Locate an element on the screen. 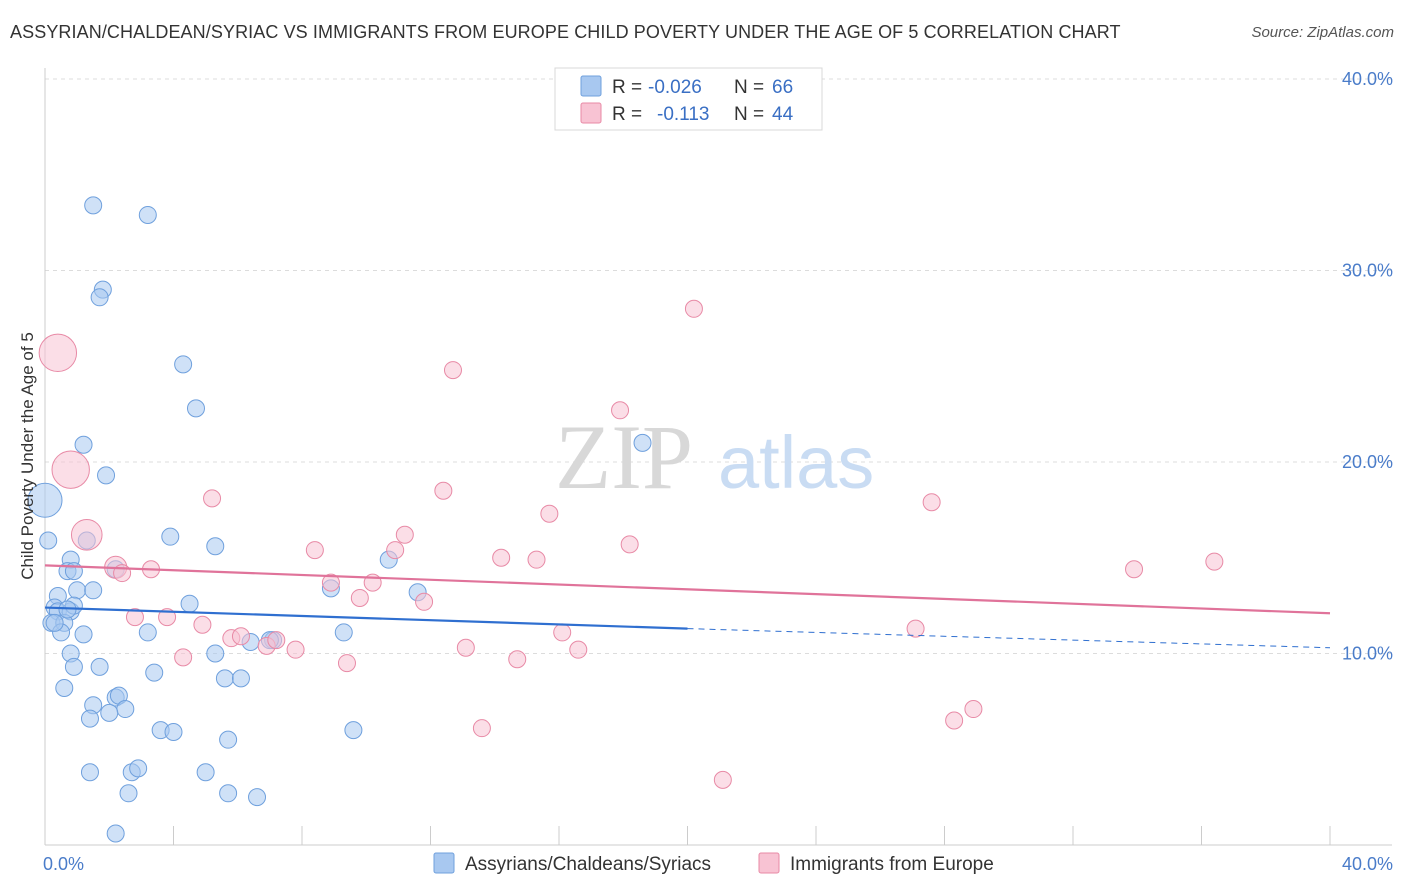 Image resolution: width=1406 pixels, height=892 pixels. legend-swatch-assyrian is located at coordinates (591, 86).